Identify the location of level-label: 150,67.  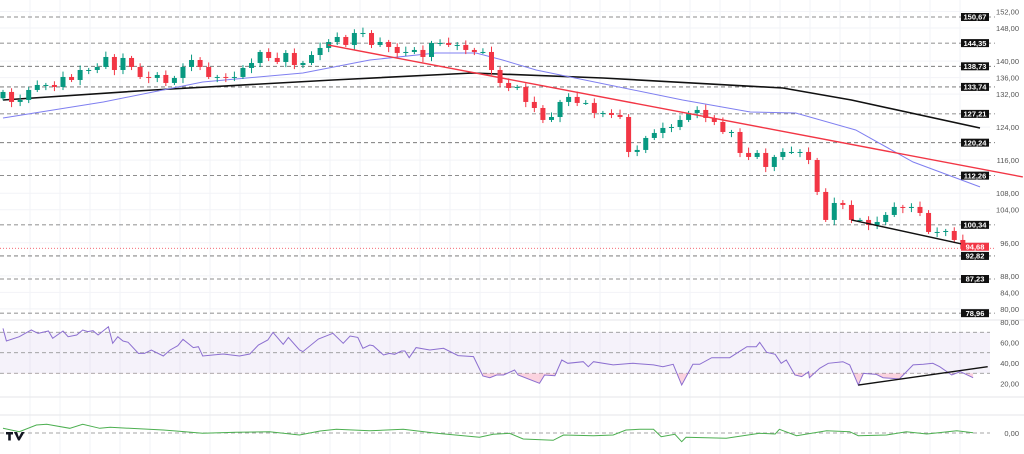
(975, 17).